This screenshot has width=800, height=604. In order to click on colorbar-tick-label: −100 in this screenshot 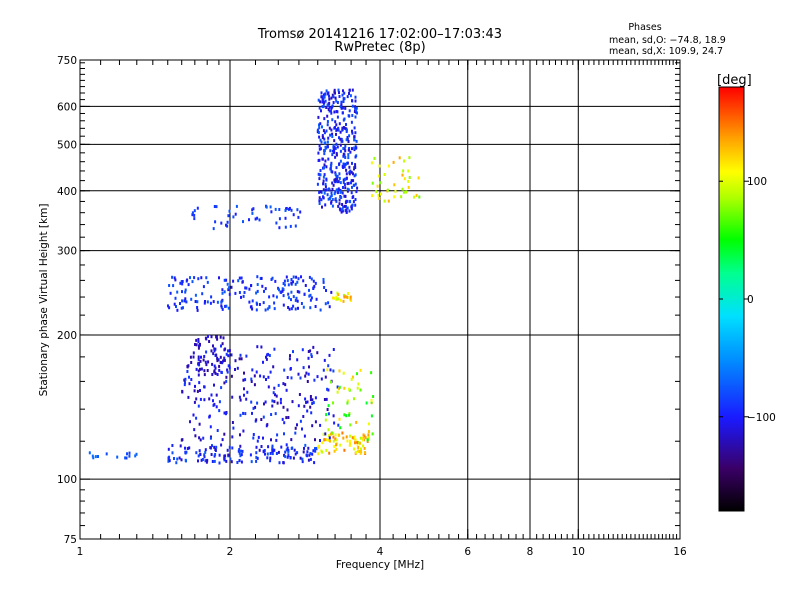, I will do `click(761, 418)`.